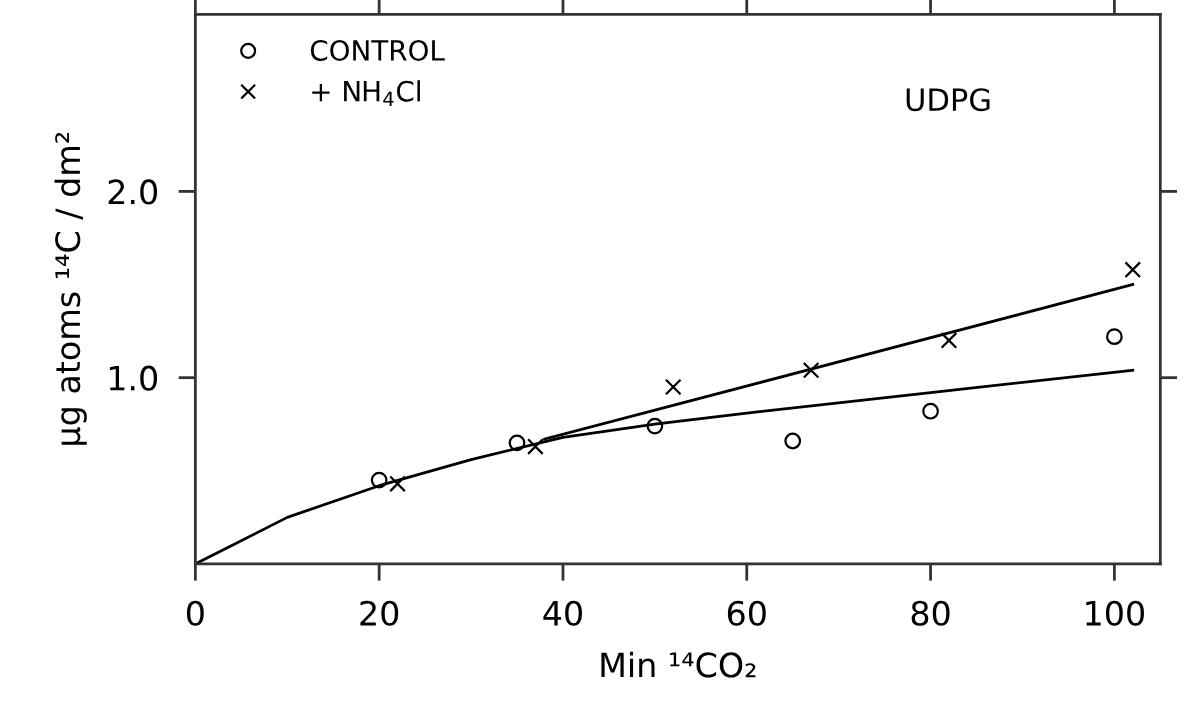 The width and height of the screenshot is (1184, 723). I want to click on annotation: UDPG, so click(948, 100).